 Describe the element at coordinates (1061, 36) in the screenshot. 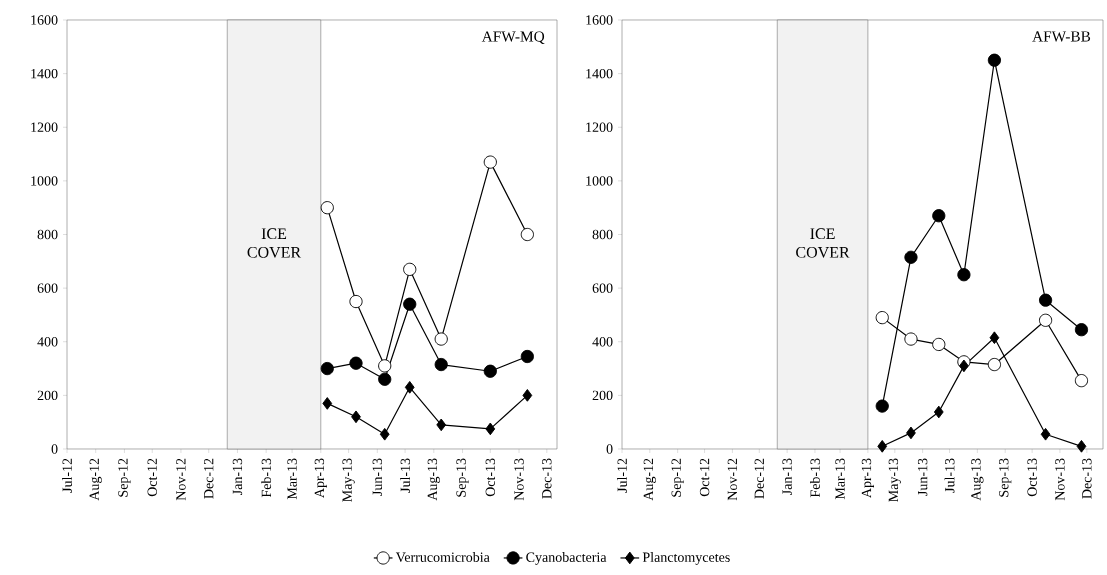

I see `text: AFW-BB` at that location.